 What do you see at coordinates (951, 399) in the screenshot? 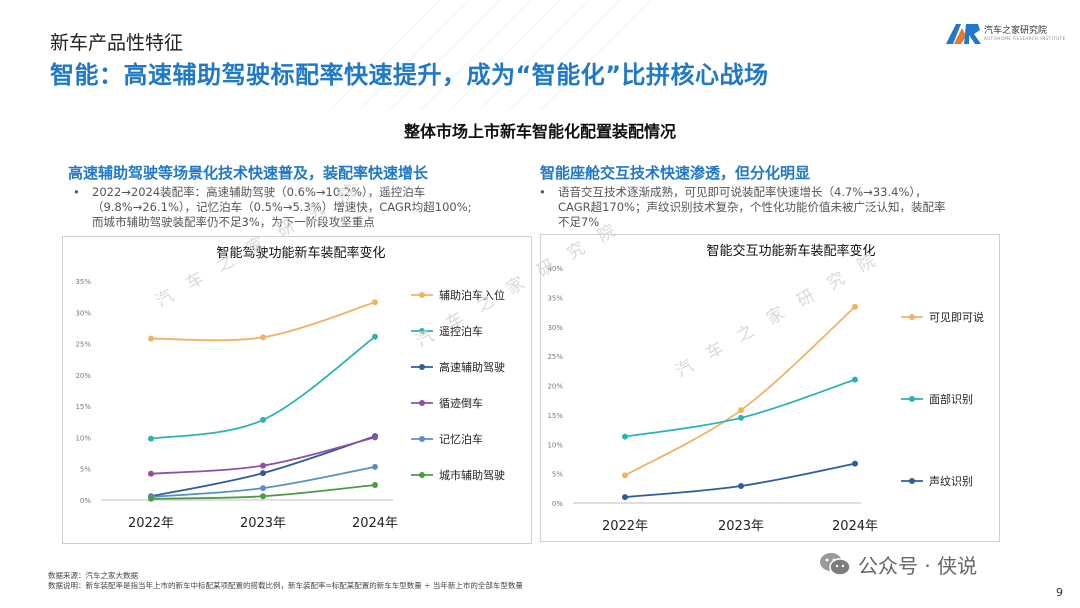
I see `legend-label: 面部识别` at bounding box center [951, 399].